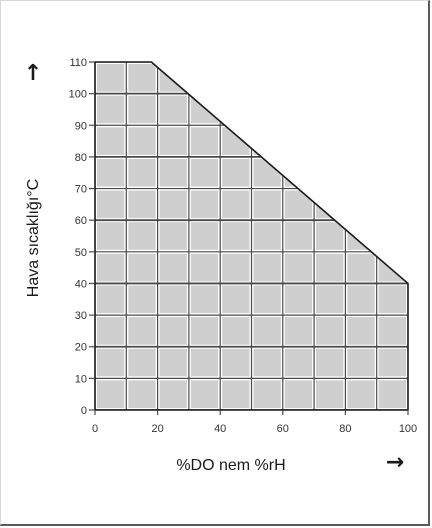 This screenshot has height=528, width=432. I want to click on y-axis-arrow: ↑, so click(33, 73).